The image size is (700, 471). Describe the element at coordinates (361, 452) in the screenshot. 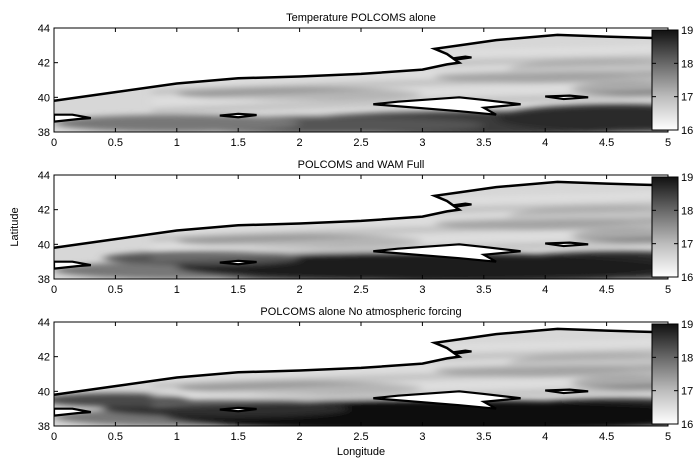

I see `x-axis-label: Longitude` at that location.